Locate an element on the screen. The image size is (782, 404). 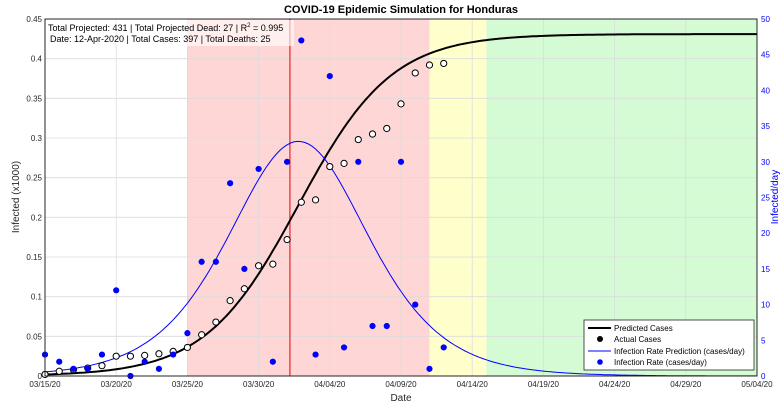
x-tick-label: 03/15/20 is located at coordinates (45, 384).